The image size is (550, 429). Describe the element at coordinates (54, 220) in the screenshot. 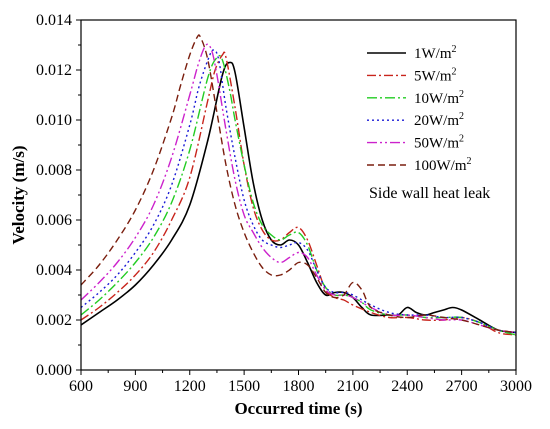

I see `y-tick-label: 0.006` at that location.